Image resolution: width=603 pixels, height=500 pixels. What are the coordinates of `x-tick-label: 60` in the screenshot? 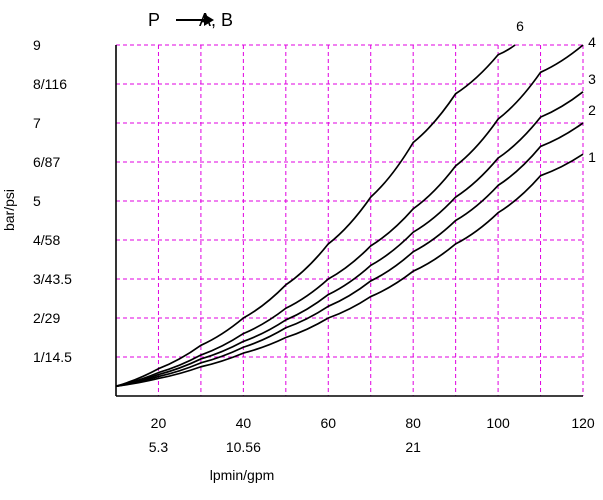 It's located at (328, 423).